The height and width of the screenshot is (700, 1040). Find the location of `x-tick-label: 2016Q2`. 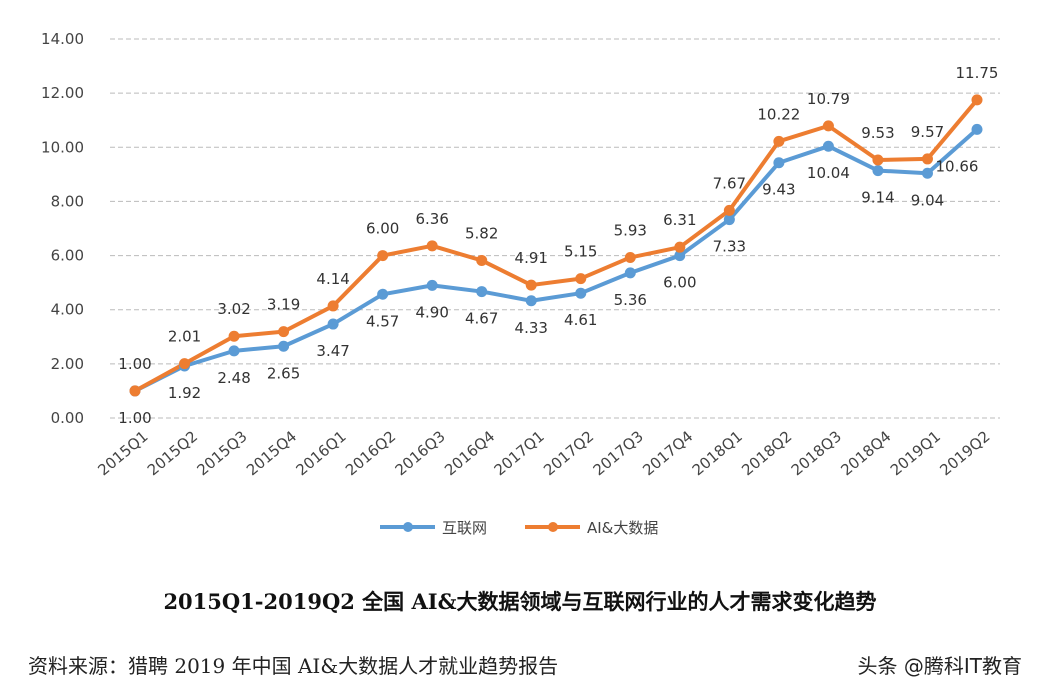

x-tick-label: 2016Q2 is located at coordinates (370, 453).